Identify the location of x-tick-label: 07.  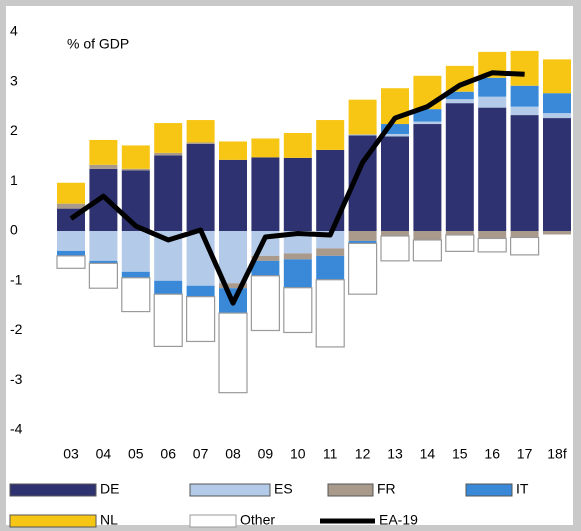
(201, 454).